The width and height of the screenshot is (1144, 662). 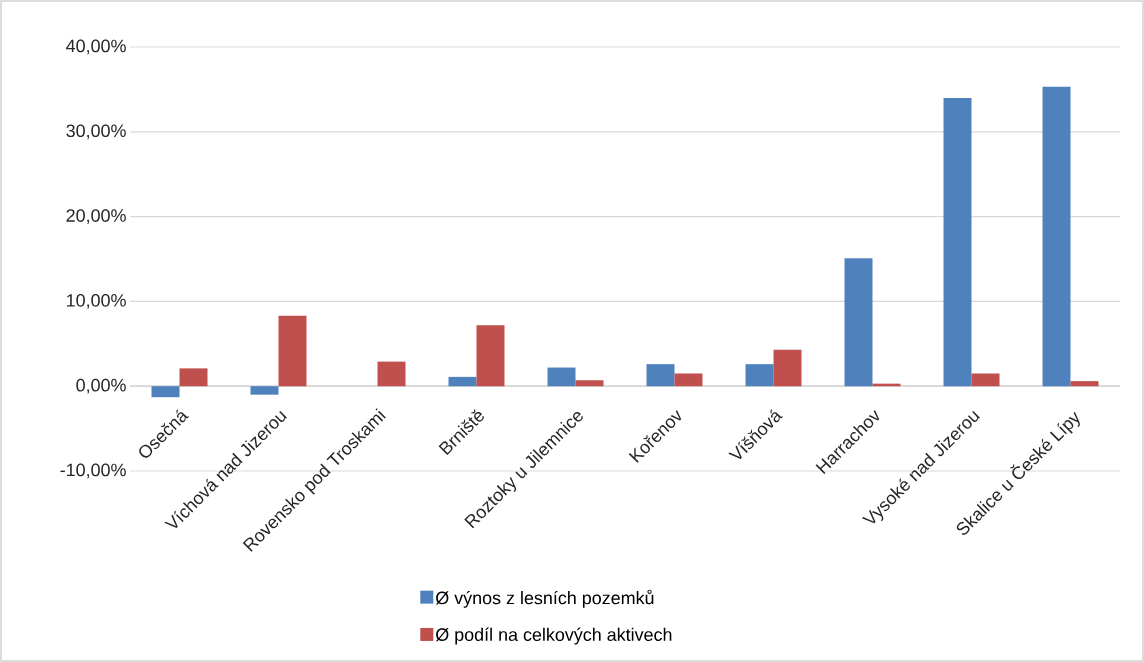 I want to click on y-tick-label: 30,00%, so click(x=96, y=132).